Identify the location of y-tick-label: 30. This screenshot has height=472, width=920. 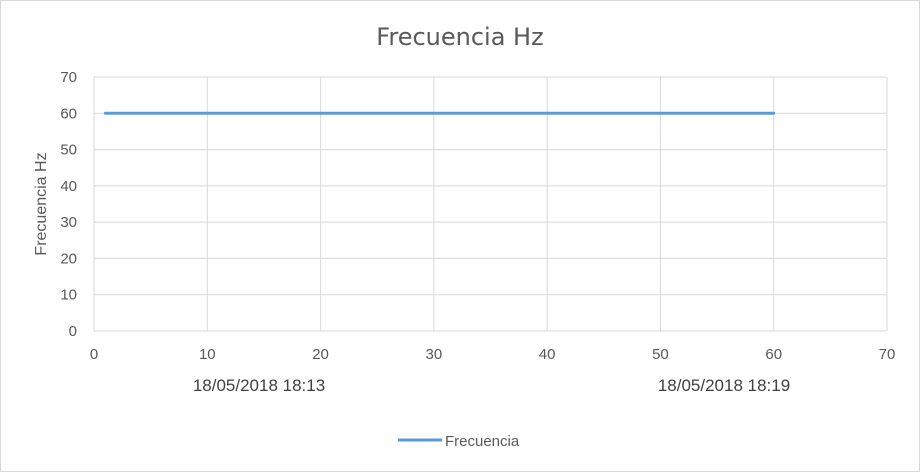
(68, 222).